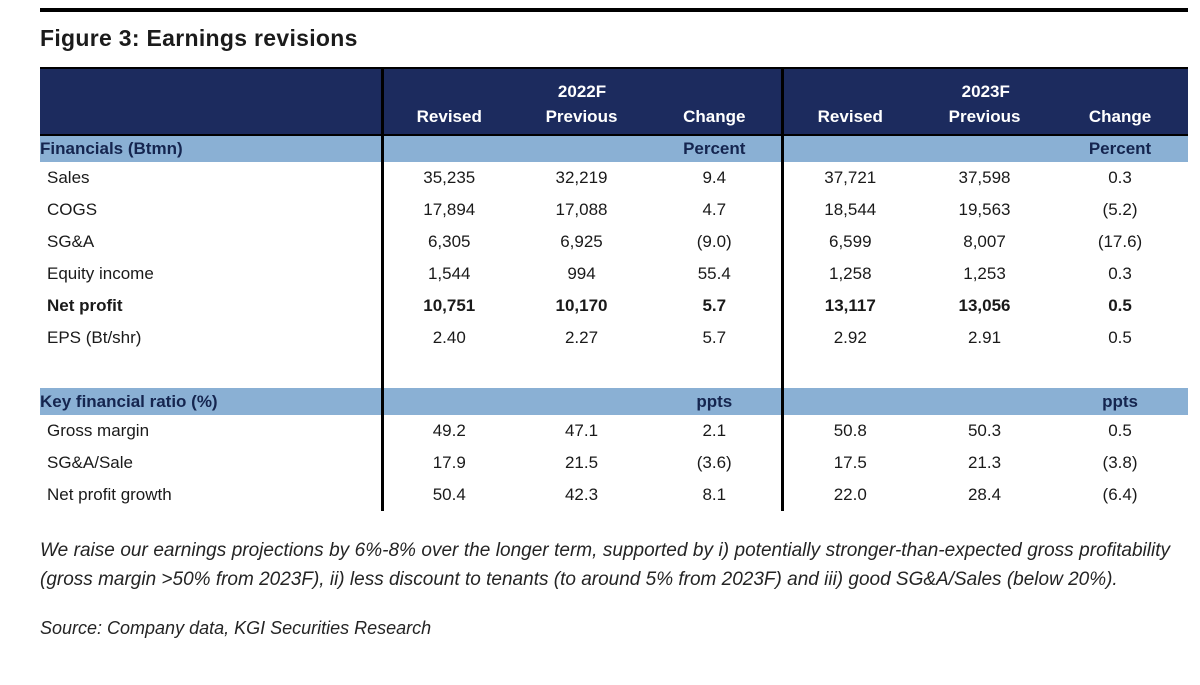  What do you see at coordinates (581, 462) in the screenshot?
I see `cell: 21.5` at bounding box center [581, 462].